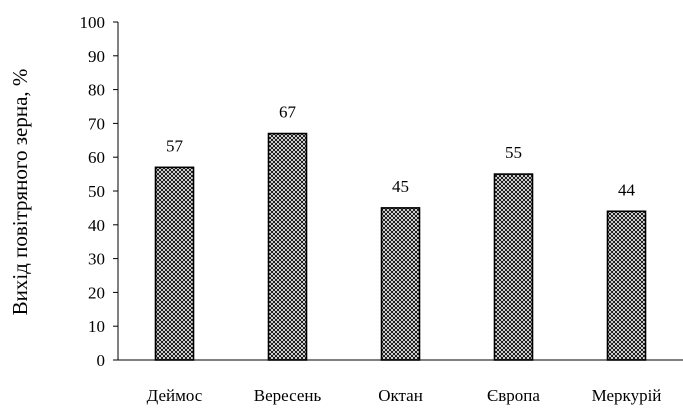 The image size is (683, 409). I want to click on category-label: Європа, so click(513, 395).